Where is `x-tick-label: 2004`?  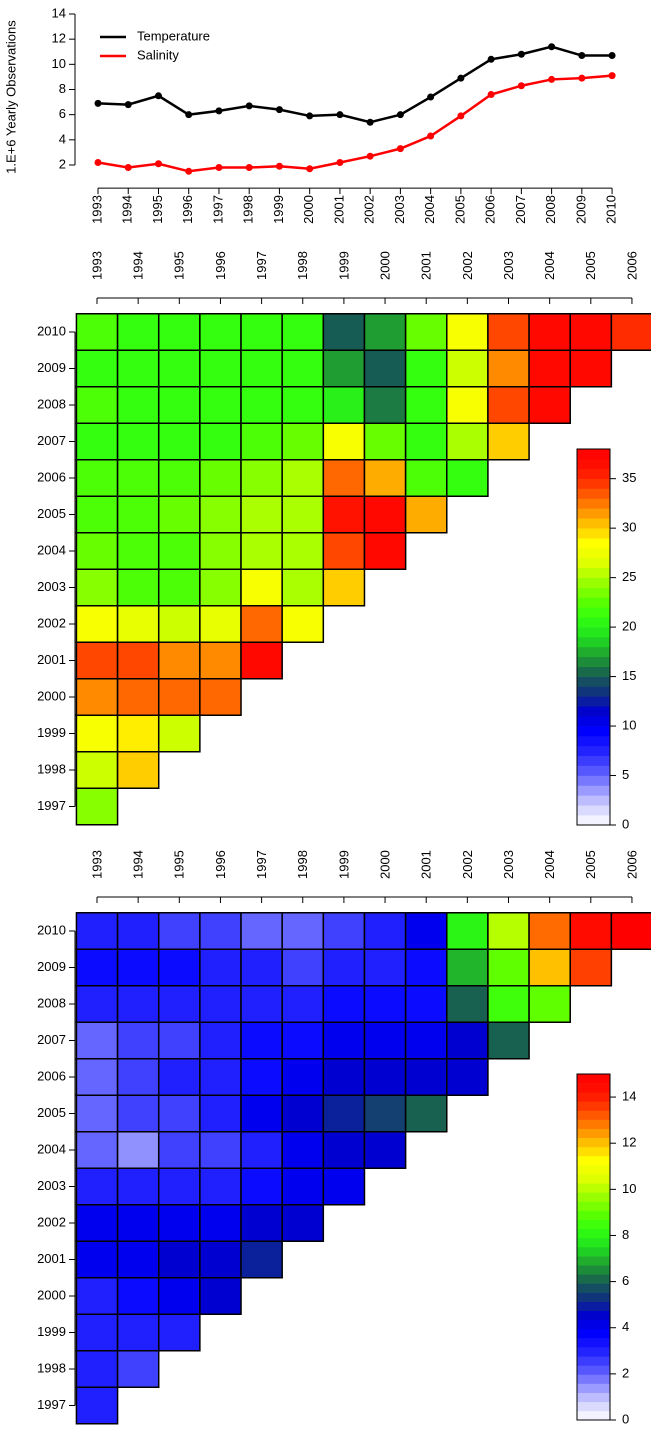
x-tick-label: 2004 is located at coordinates (429, 209).